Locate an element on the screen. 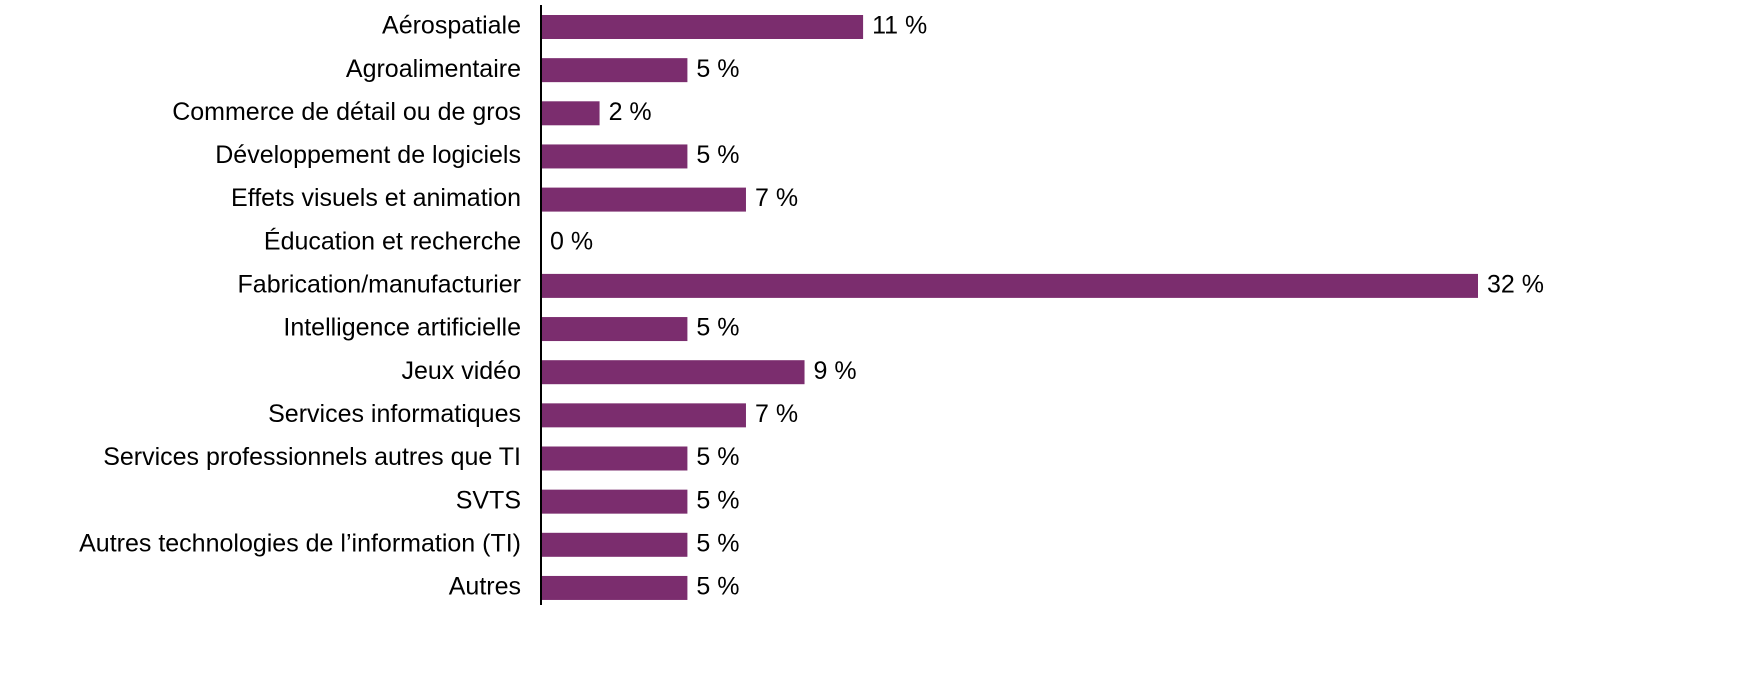 The image size is (1761, 680). category-label: Commerce de détail ou de gros is located at coordinates (346, 112).